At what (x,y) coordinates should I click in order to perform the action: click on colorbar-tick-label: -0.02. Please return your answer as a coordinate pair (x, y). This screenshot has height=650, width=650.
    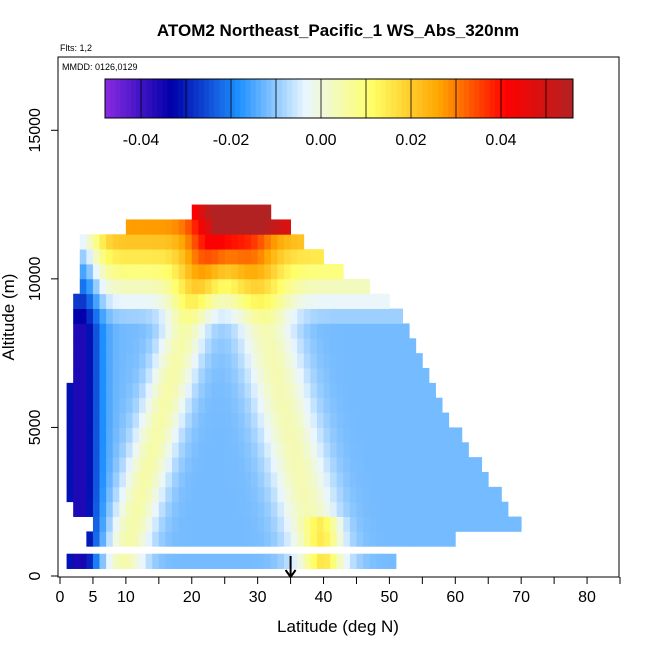
    Looking at the image, I should click on (231, 140).